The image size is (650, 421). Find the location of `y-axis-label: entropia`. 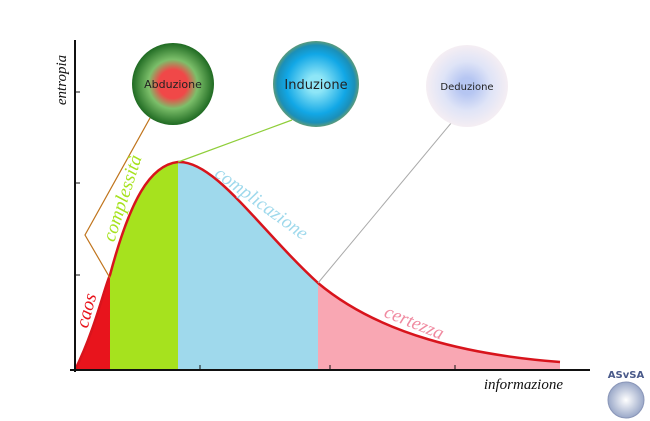

y-axis-label: entropia is located at coordinates (62, 80).